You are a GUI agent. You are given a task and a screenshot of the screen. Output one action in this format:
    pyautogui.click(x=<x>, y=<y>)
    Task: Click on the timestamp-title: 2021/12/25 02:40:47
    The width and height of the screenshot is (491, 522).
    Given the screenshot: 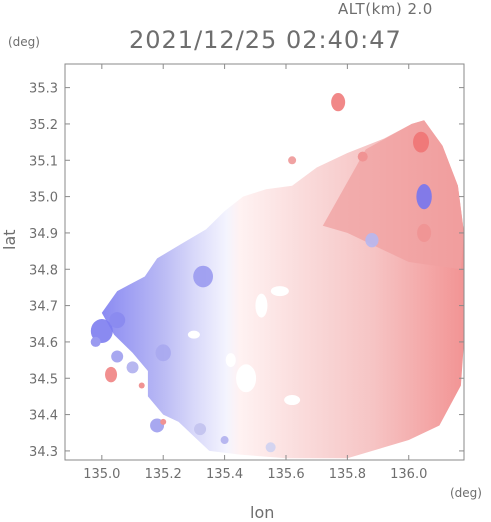 What is the action you would take?
    pyautogui.click(x=265, y=40)
    